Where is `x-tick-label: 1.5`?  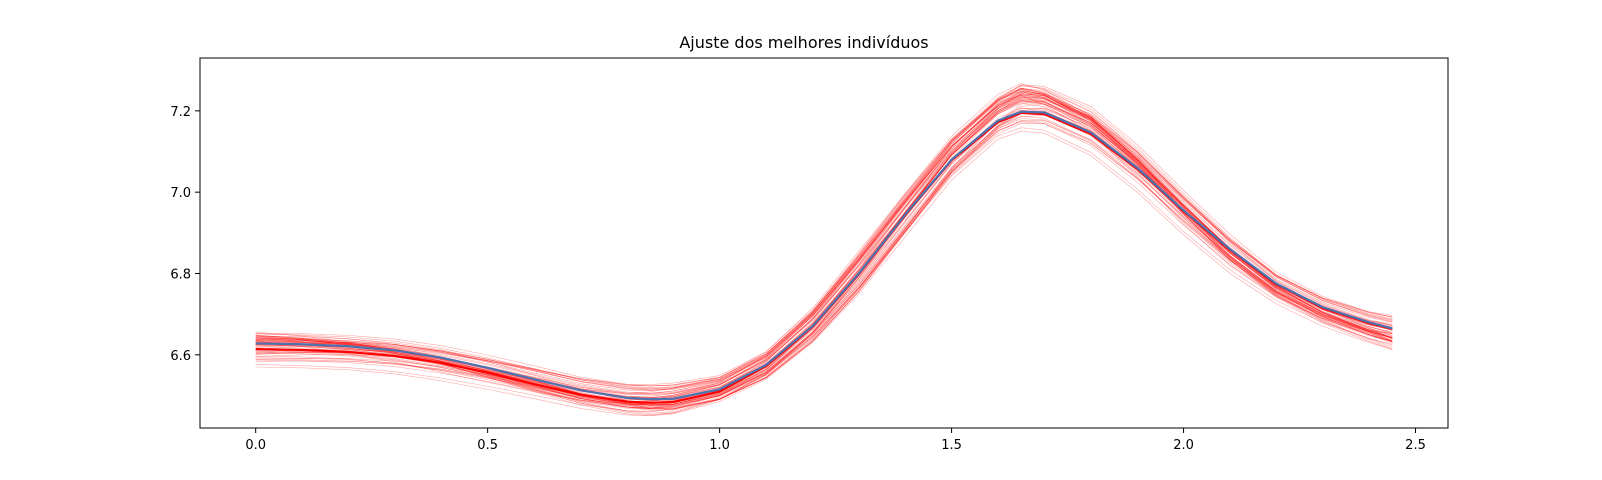 x-tick-label: 1.5 is located at coordinates (951, 445).